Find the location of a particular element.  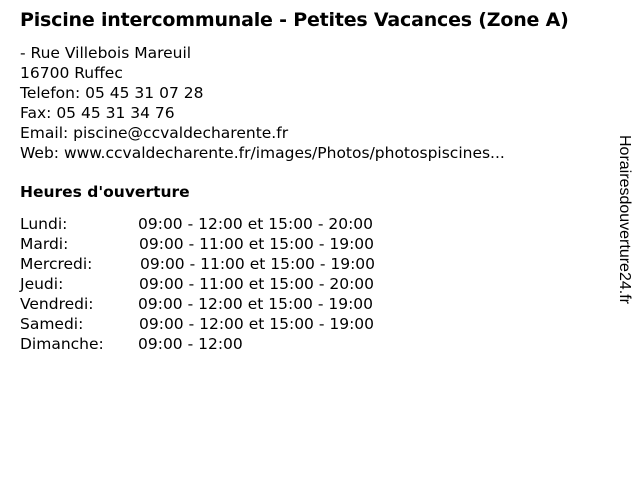

day-label: Dimanche: is located at coordinates (62, 344).